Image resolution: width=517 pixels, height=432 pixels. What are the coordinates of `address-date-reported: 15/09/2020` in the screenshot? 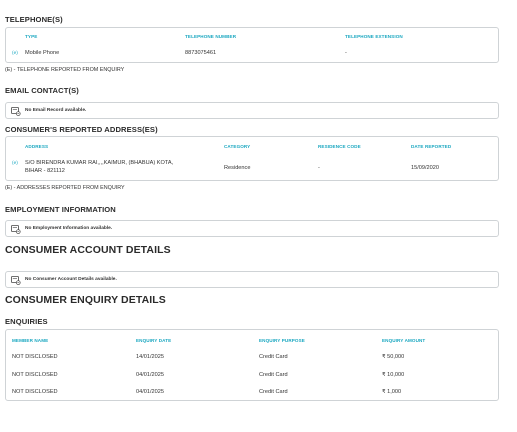 It's located at (425, 168).